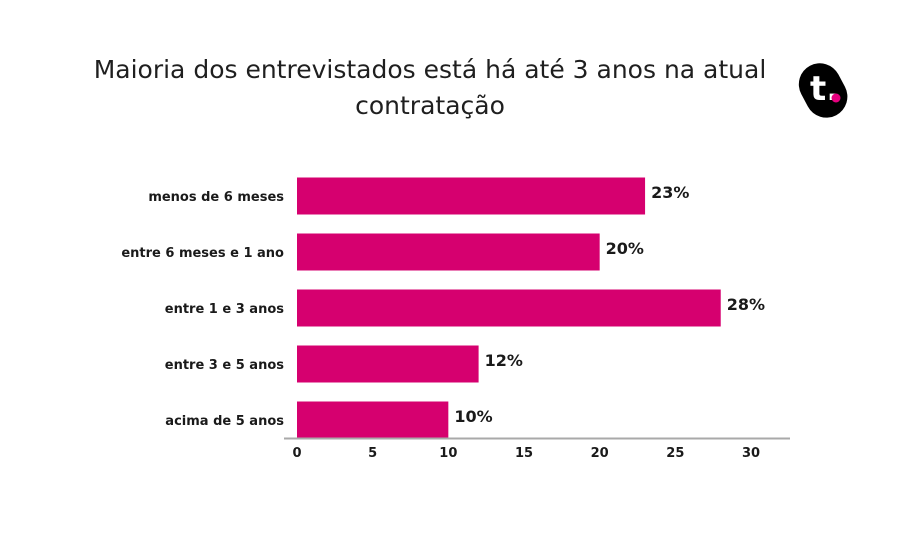  Describe the element at coordinates (224, 309) in the screenshot. I see `category-label: entre 1 e 3 anos` at that location.